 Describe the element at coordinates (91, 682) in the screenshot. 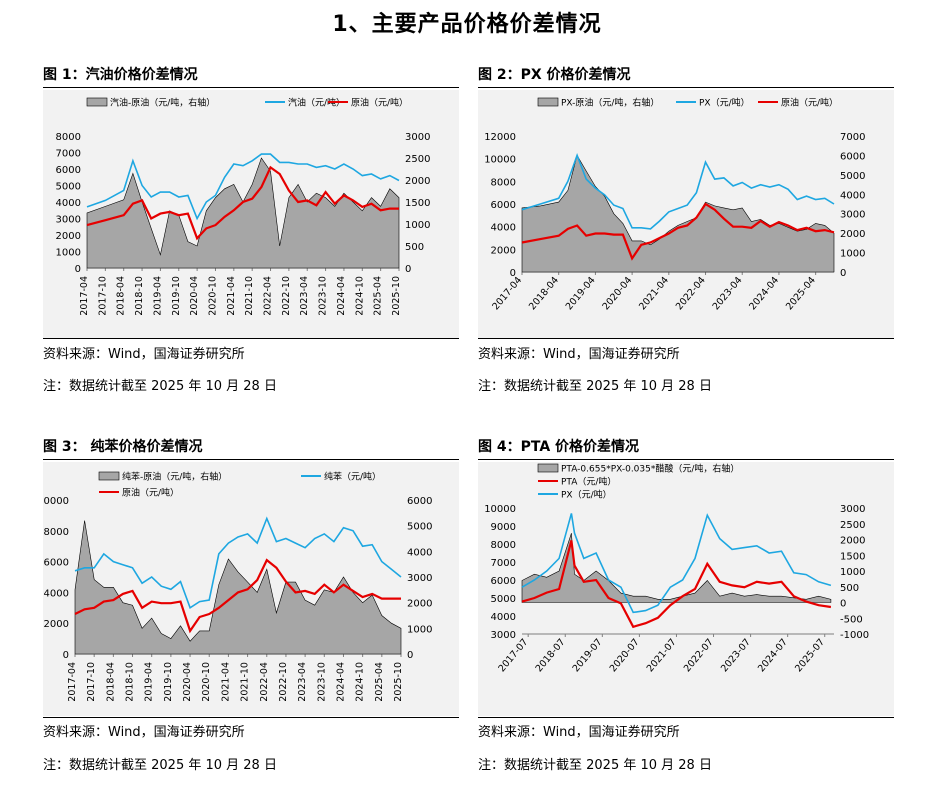

I see `x-axis-tick-label: 2017-10` at that location.